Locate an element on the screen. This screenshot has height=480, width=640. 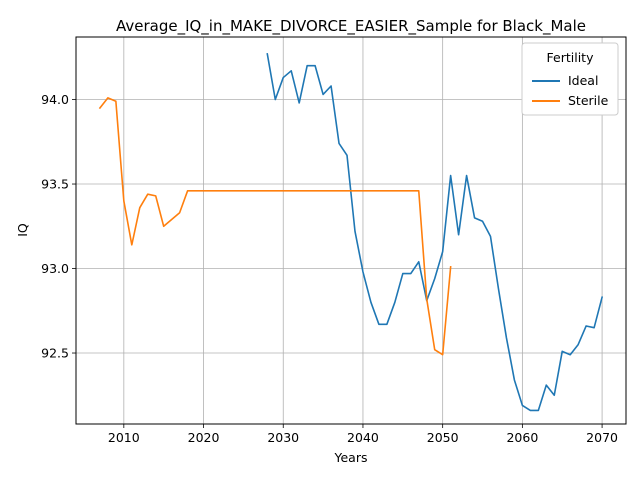
y-tick-label: 94.0 is located at coordinates (55, 99).